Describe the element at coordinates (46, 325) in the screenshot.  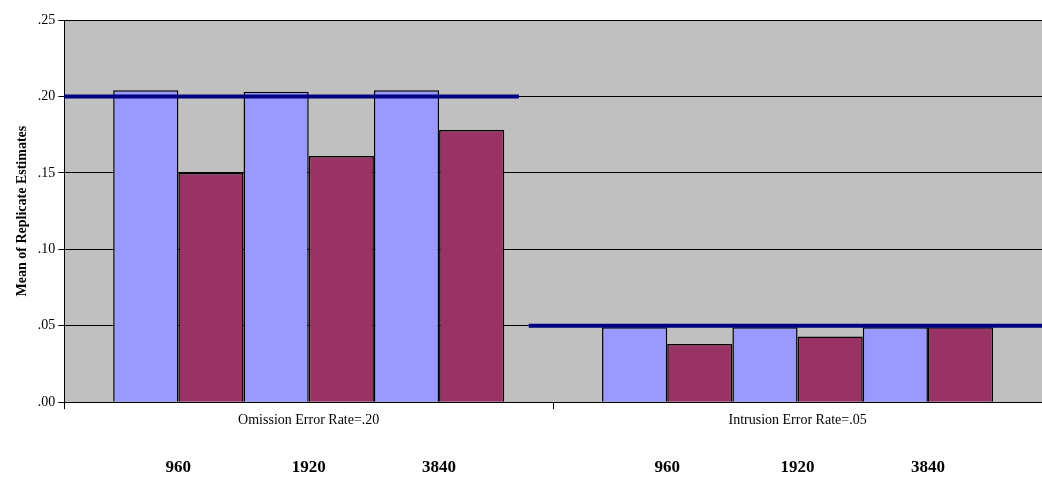
I see `y-tick-label: .05` at that location.